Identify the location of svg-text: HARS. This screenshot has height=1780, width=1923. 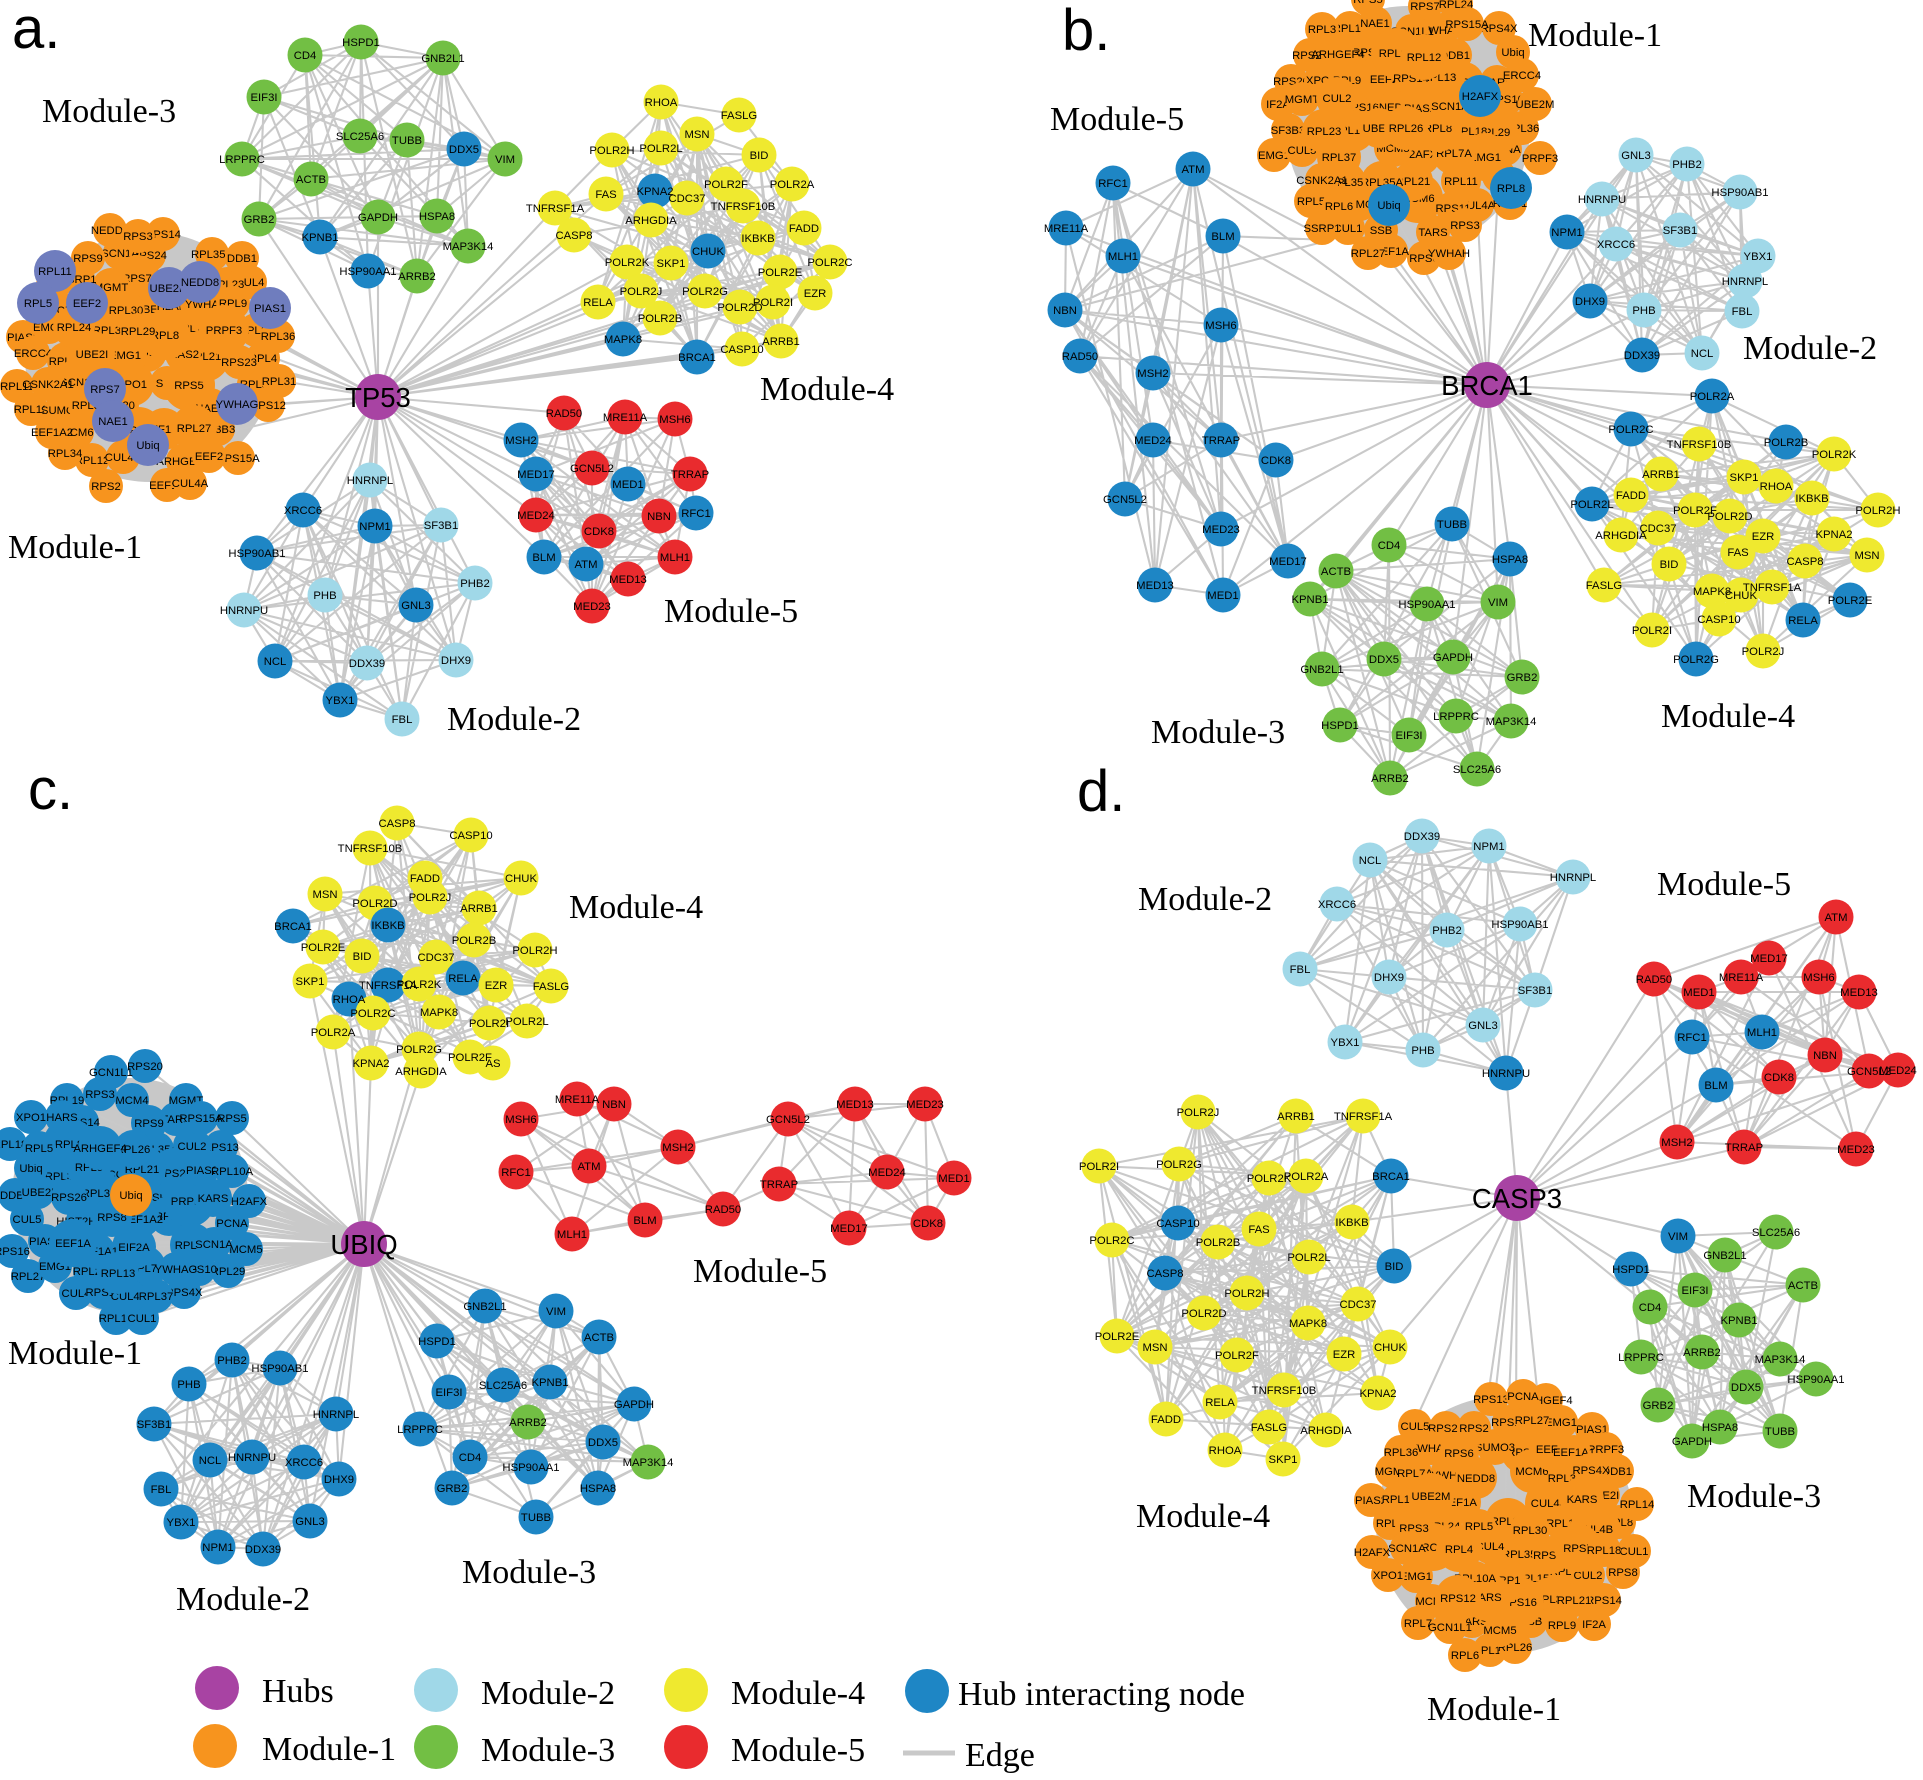
(62, 1118).